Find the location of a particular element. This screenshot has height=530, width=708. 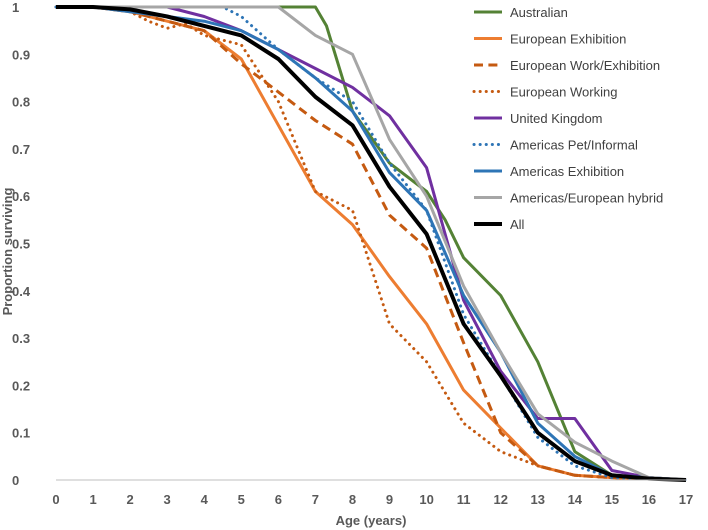

legend-label: European Work/Exhibition is located at coordinates (585, 65).